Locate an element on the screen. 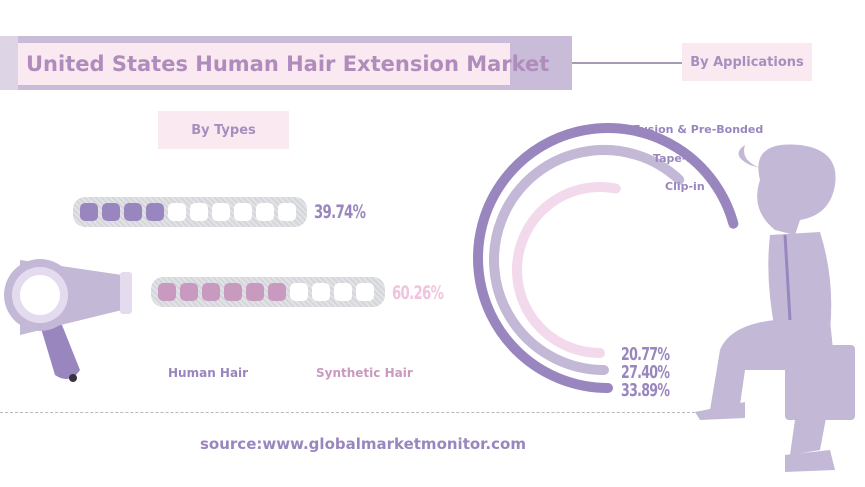 The height and width of the screenshot is (487, 865). types-label: By Types is located at coordinates (223, 130).